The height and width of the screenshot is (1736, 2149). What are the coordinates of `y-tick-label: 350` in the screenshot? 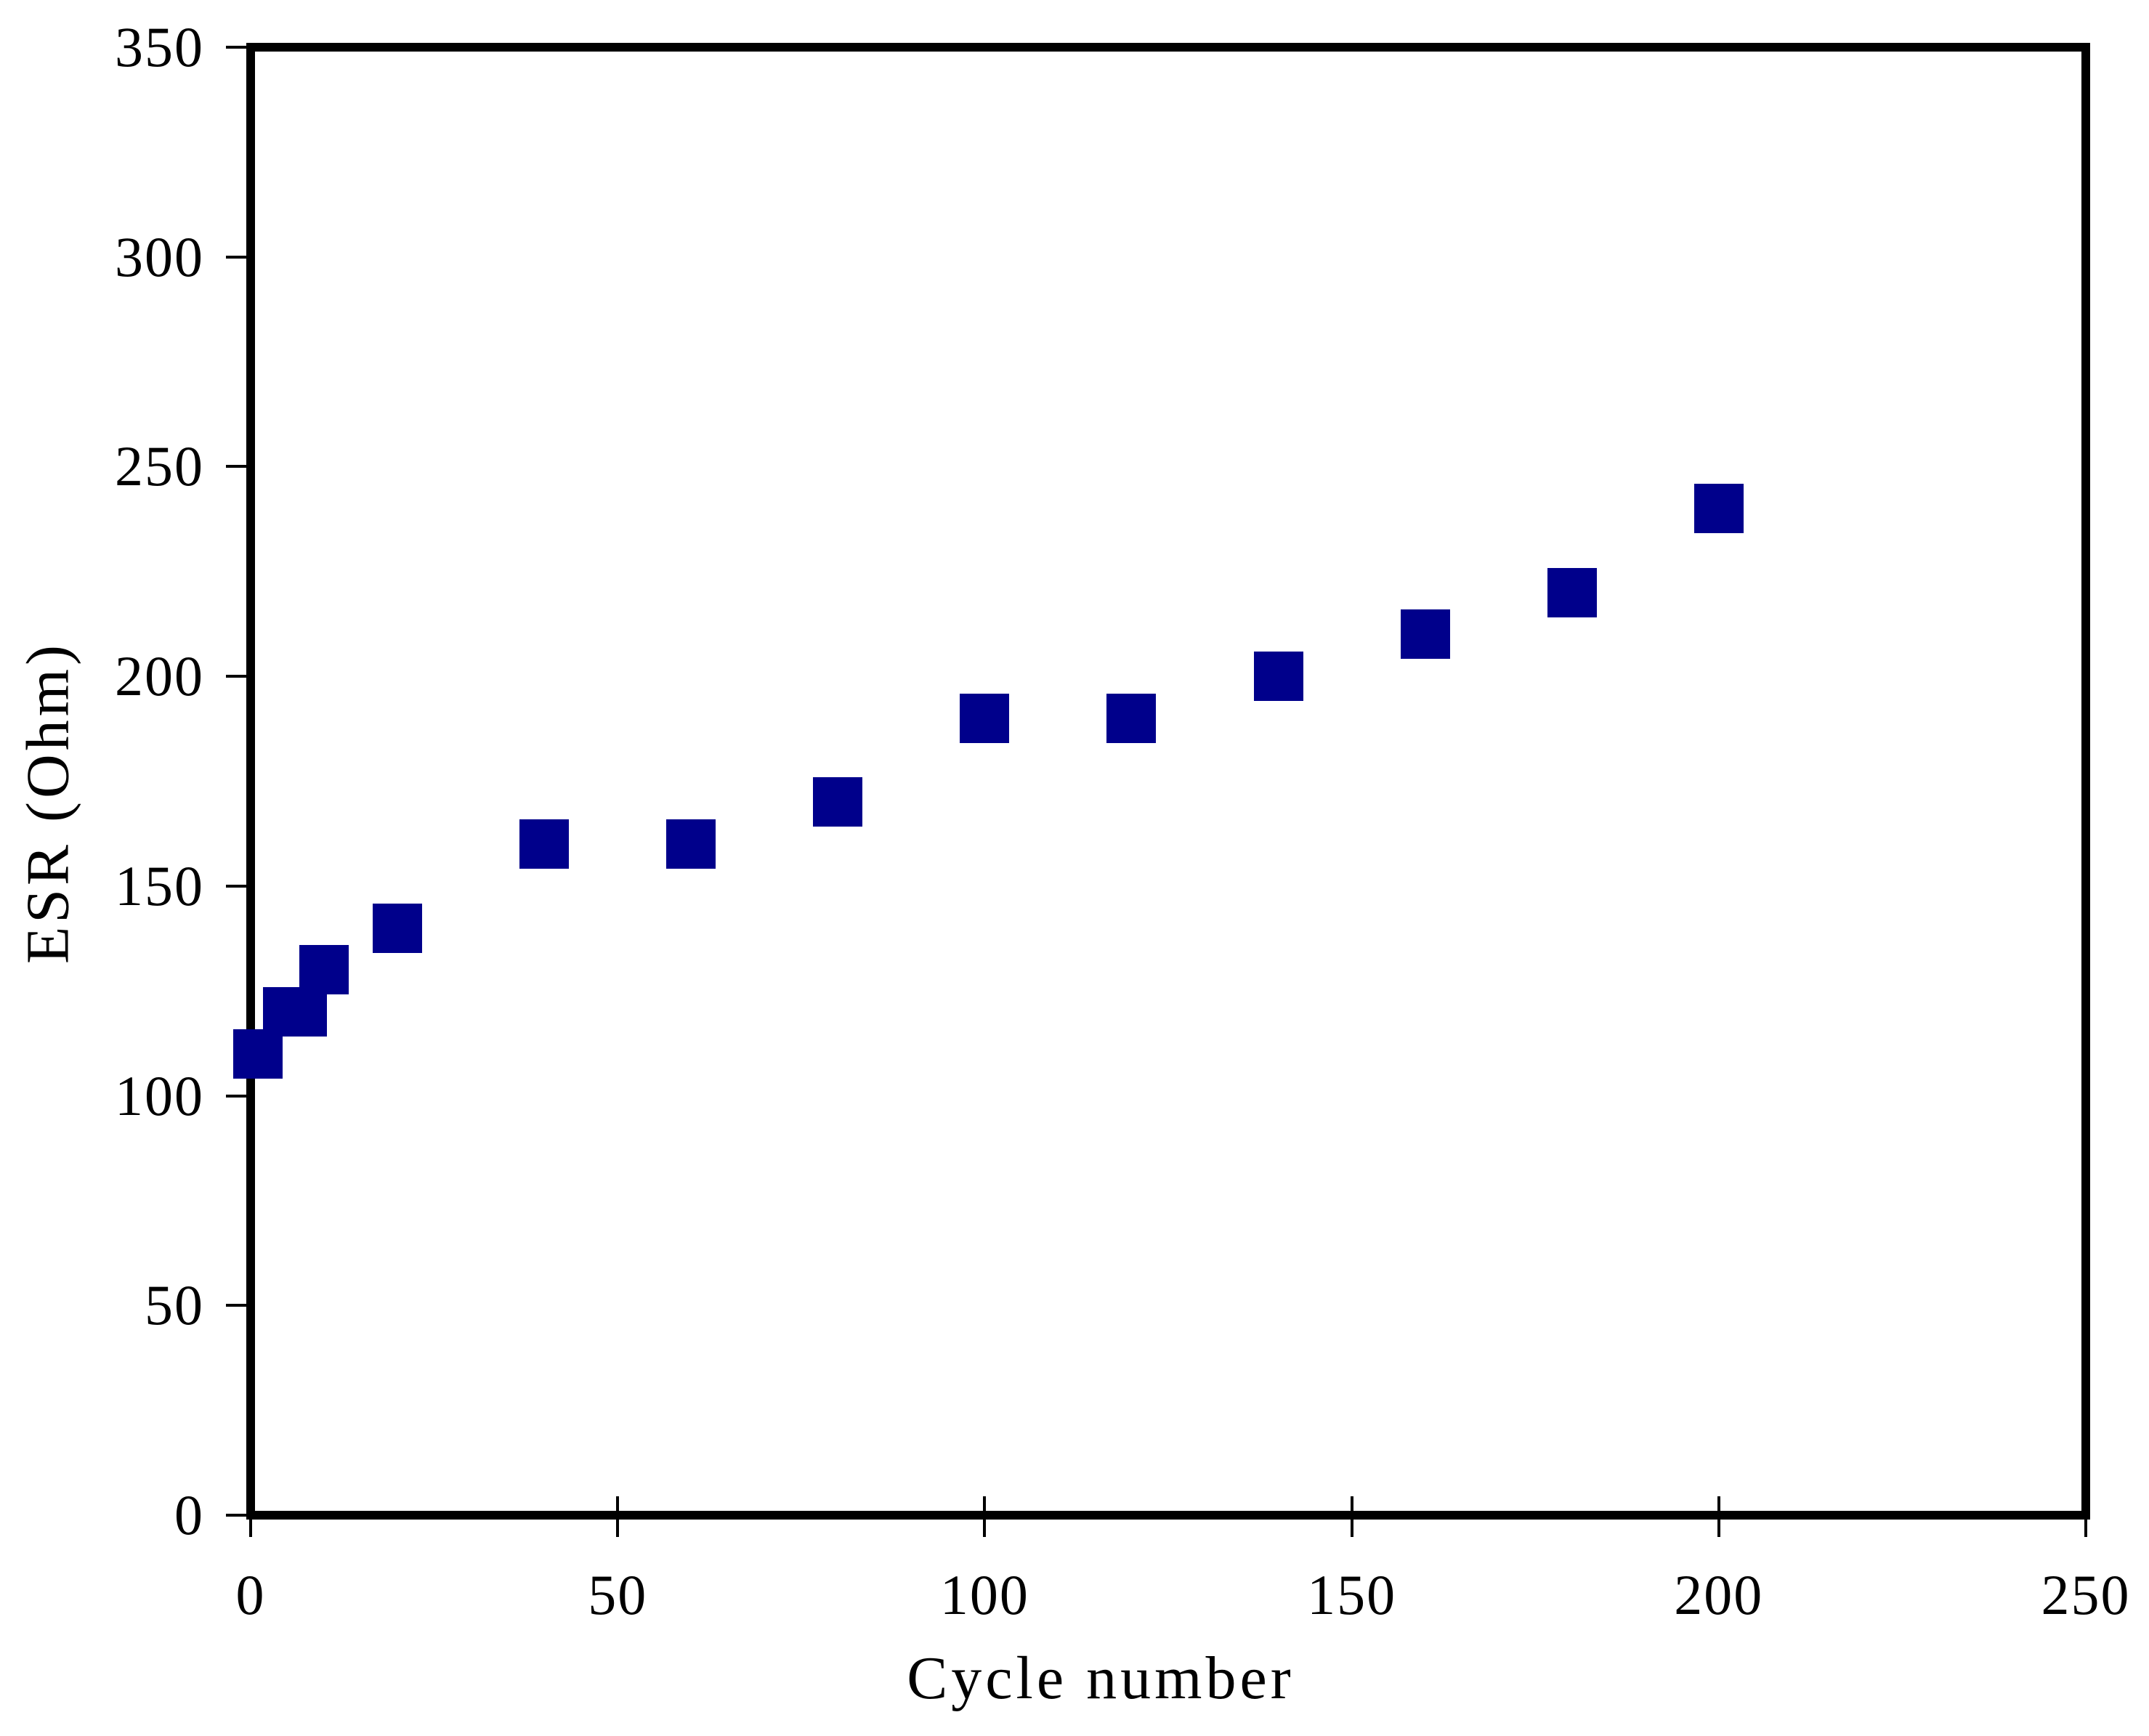 It's located at (159, 46).